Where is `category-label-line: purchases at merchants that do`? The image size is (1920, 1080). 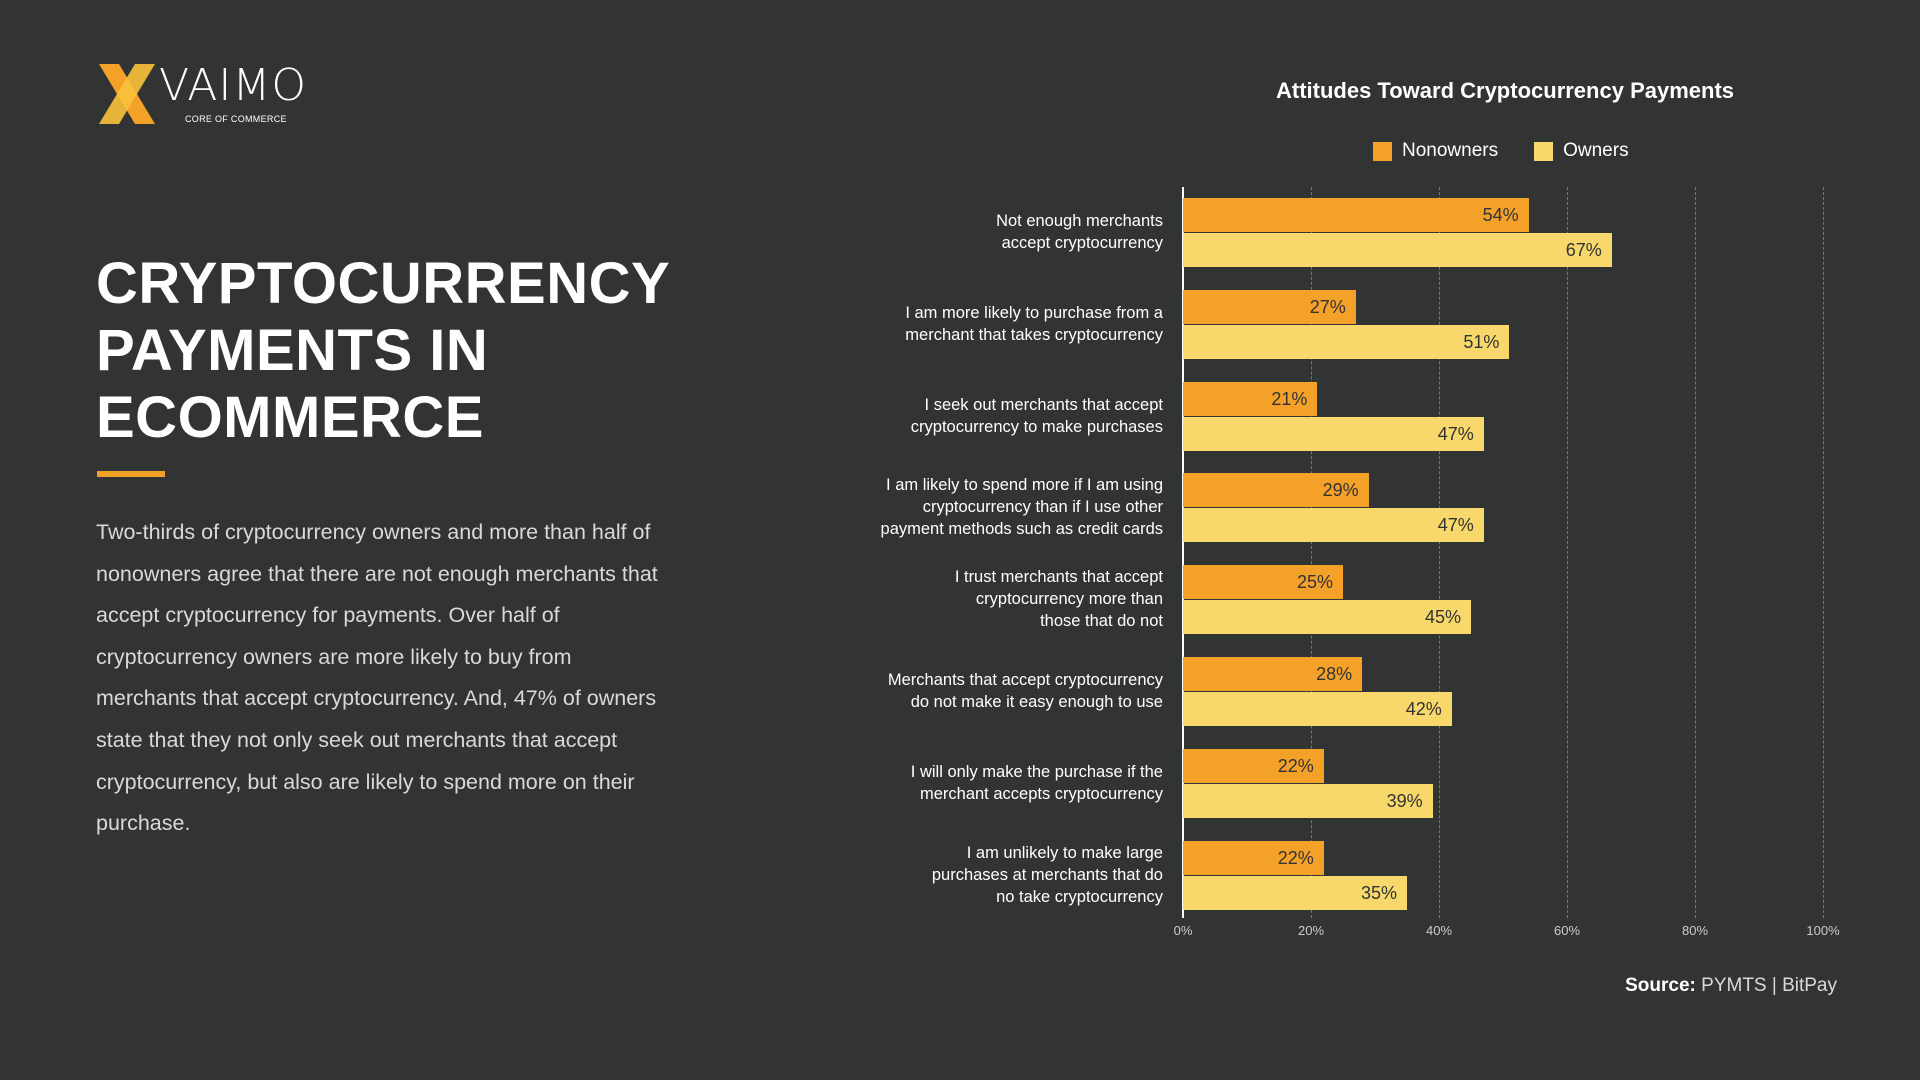 category-label-line: purchases at merchants that do is located at coordinates (1047, 874).